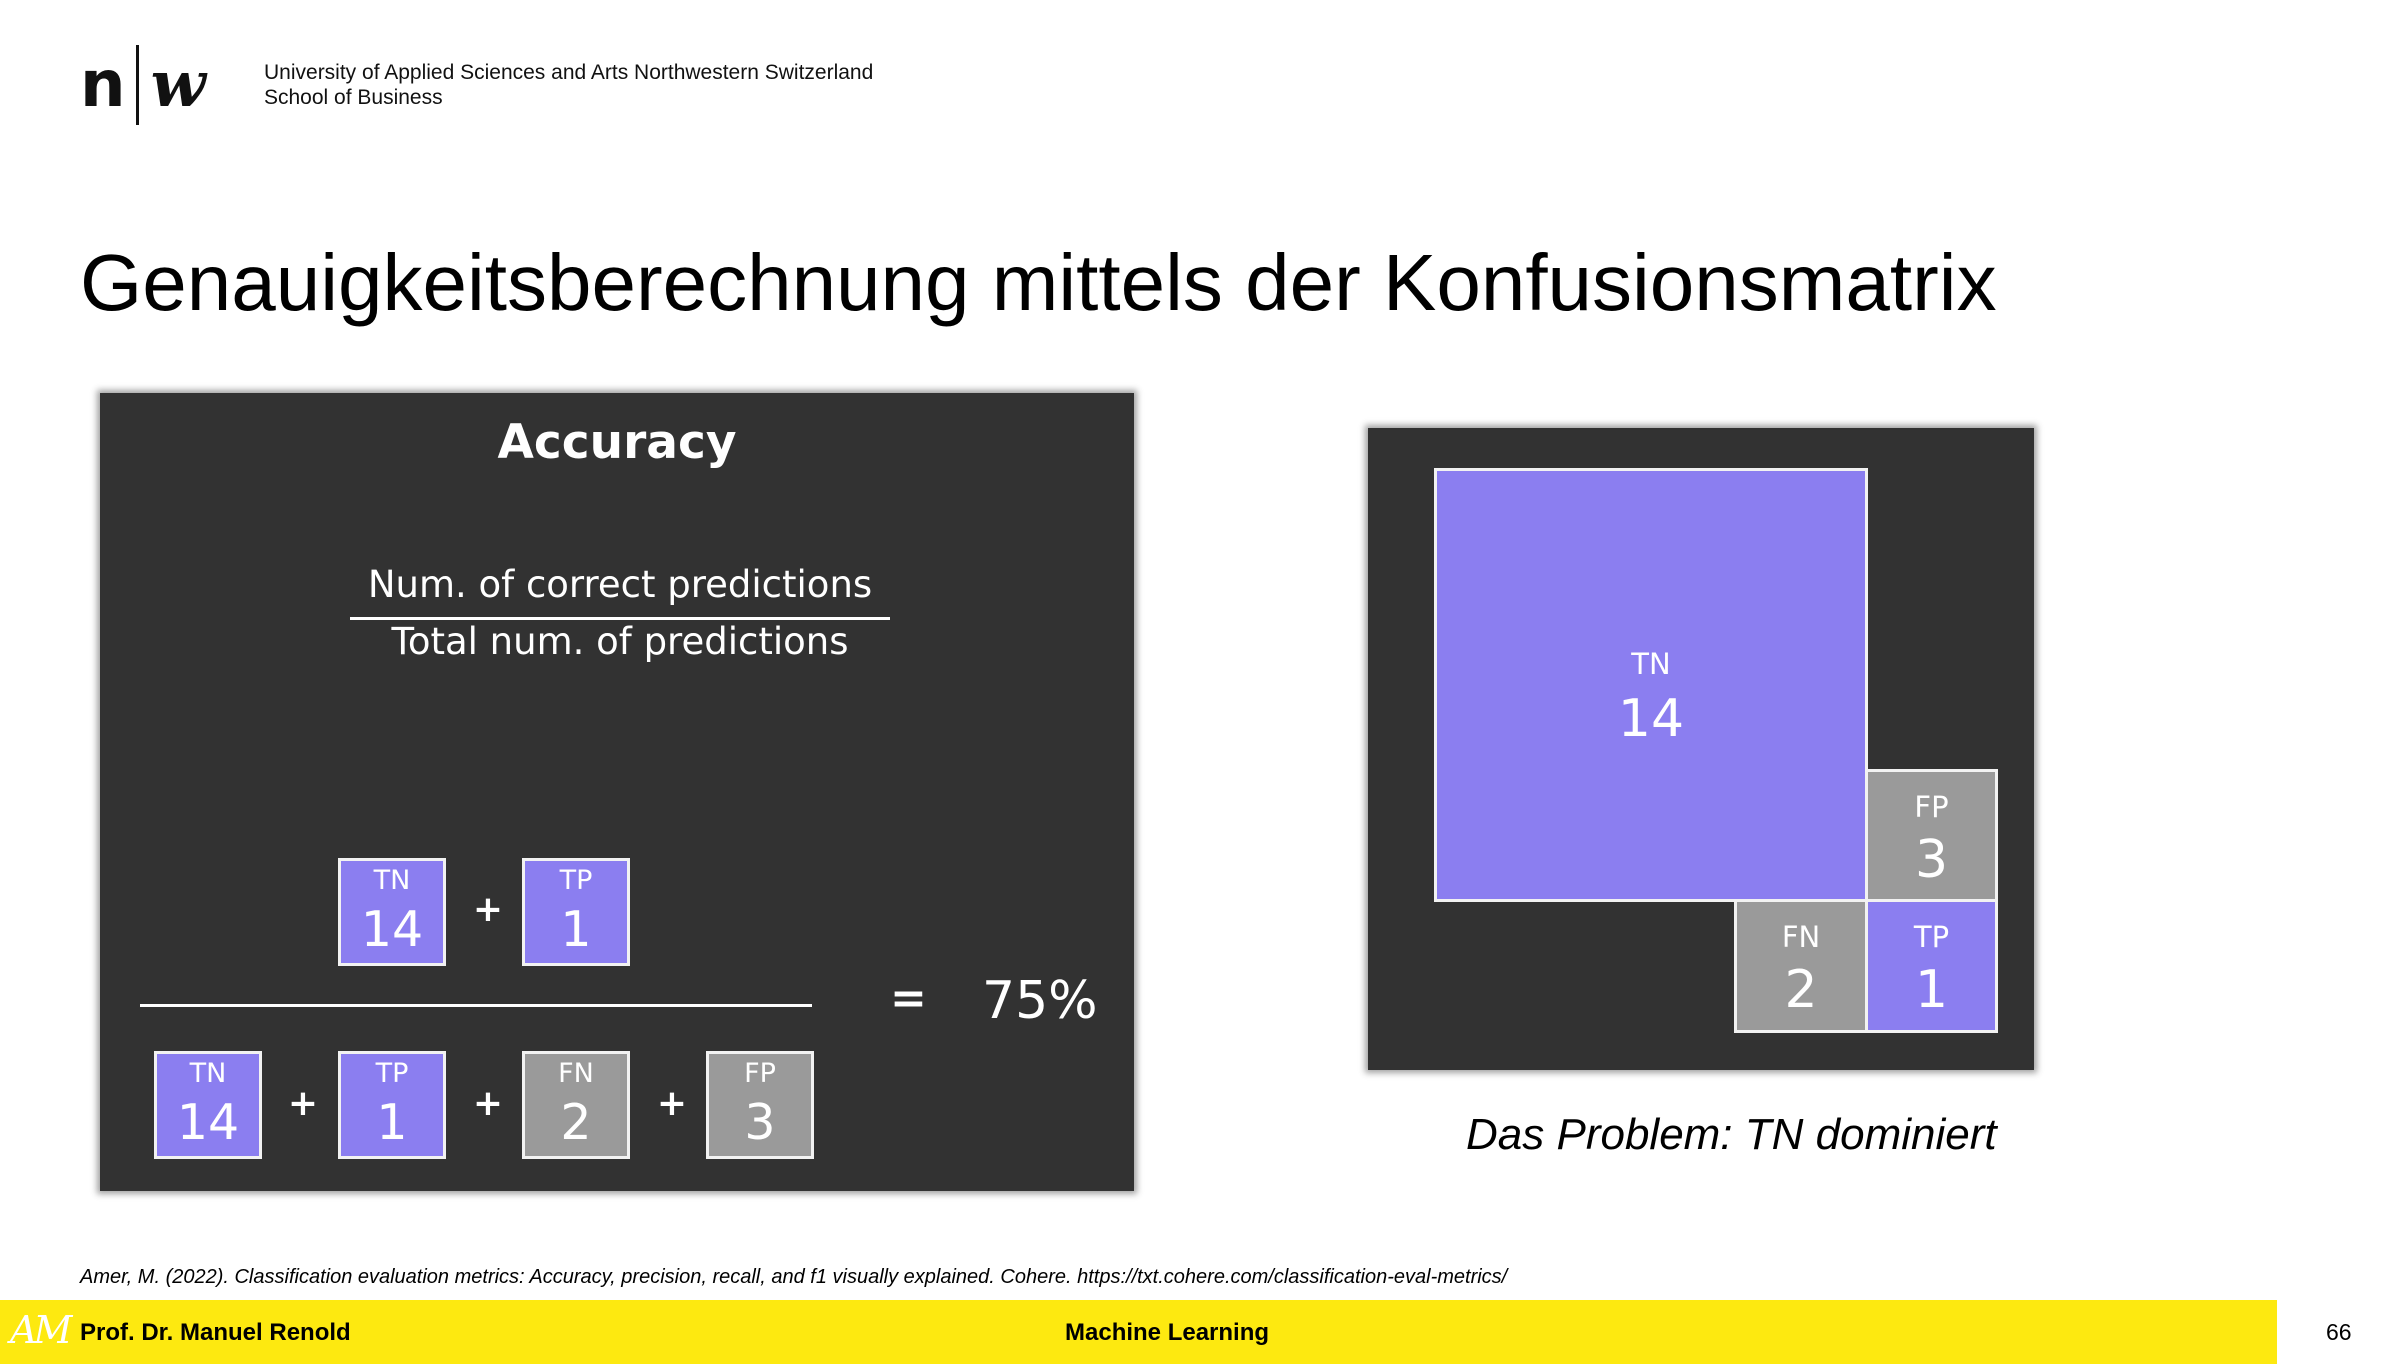  I want to click on matrix-cell-fn: FN 2, so click(1801, 966).